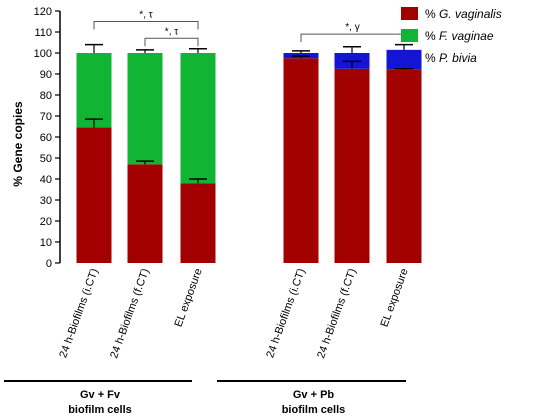 This screenshot has height=420, width=550. What do you see at coordinates (46, 96) in the screenshot?
I see `y-tick-label: 80` at bounding box center [46, 96].